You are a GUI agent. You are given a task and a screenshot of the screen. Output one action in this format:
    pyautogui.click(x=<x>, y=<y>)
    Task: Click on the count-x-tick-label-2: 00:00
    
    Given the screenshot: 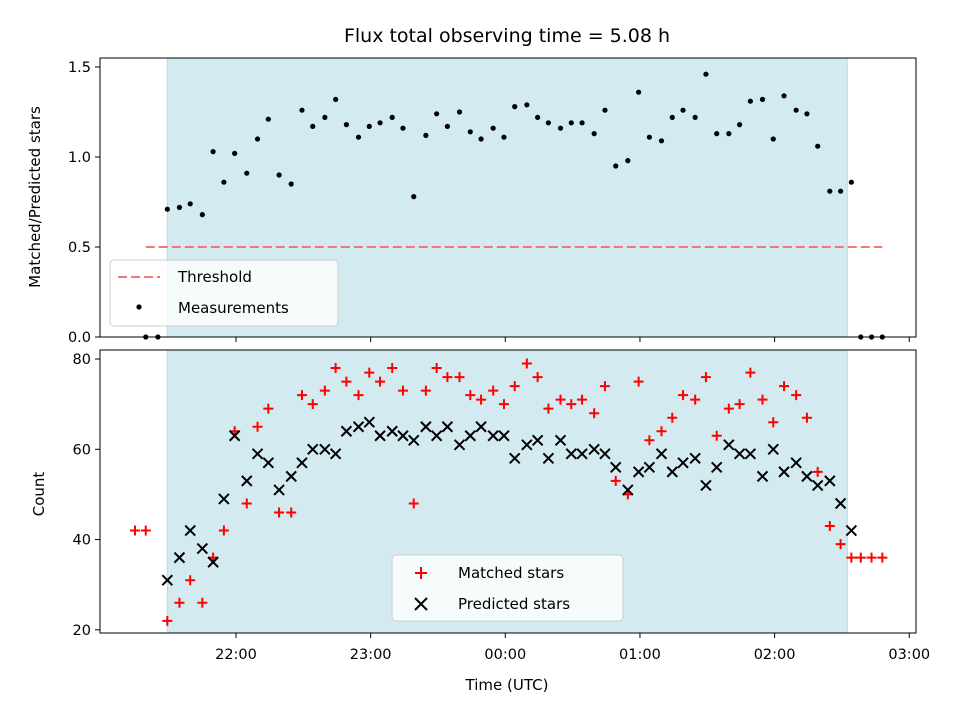 What is the action you would take?
    pyautogui.click(x=505, y=655)
    